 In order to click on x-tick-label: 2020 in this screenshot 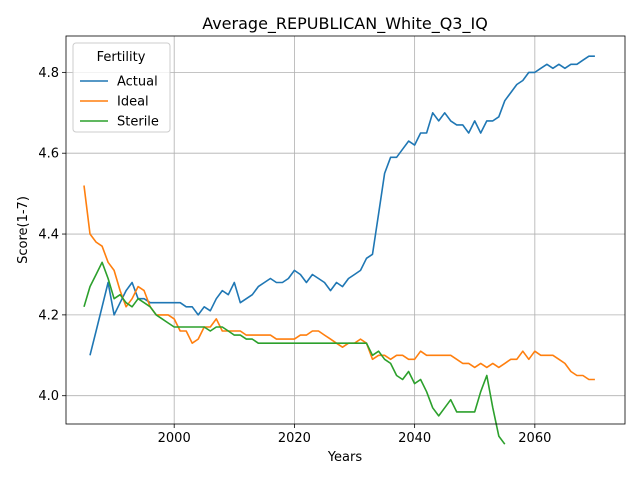, I will do `click(294, 438)`.